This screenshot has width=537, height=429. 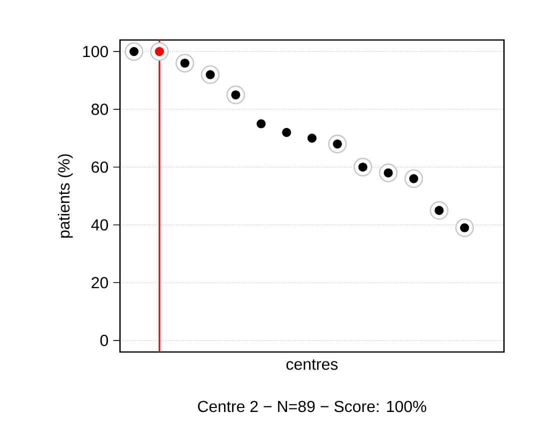 What do you see at coordinates (312, 364) in the screenshot?
I see `x-axis-title: centres` at bounding box center [312, 364].